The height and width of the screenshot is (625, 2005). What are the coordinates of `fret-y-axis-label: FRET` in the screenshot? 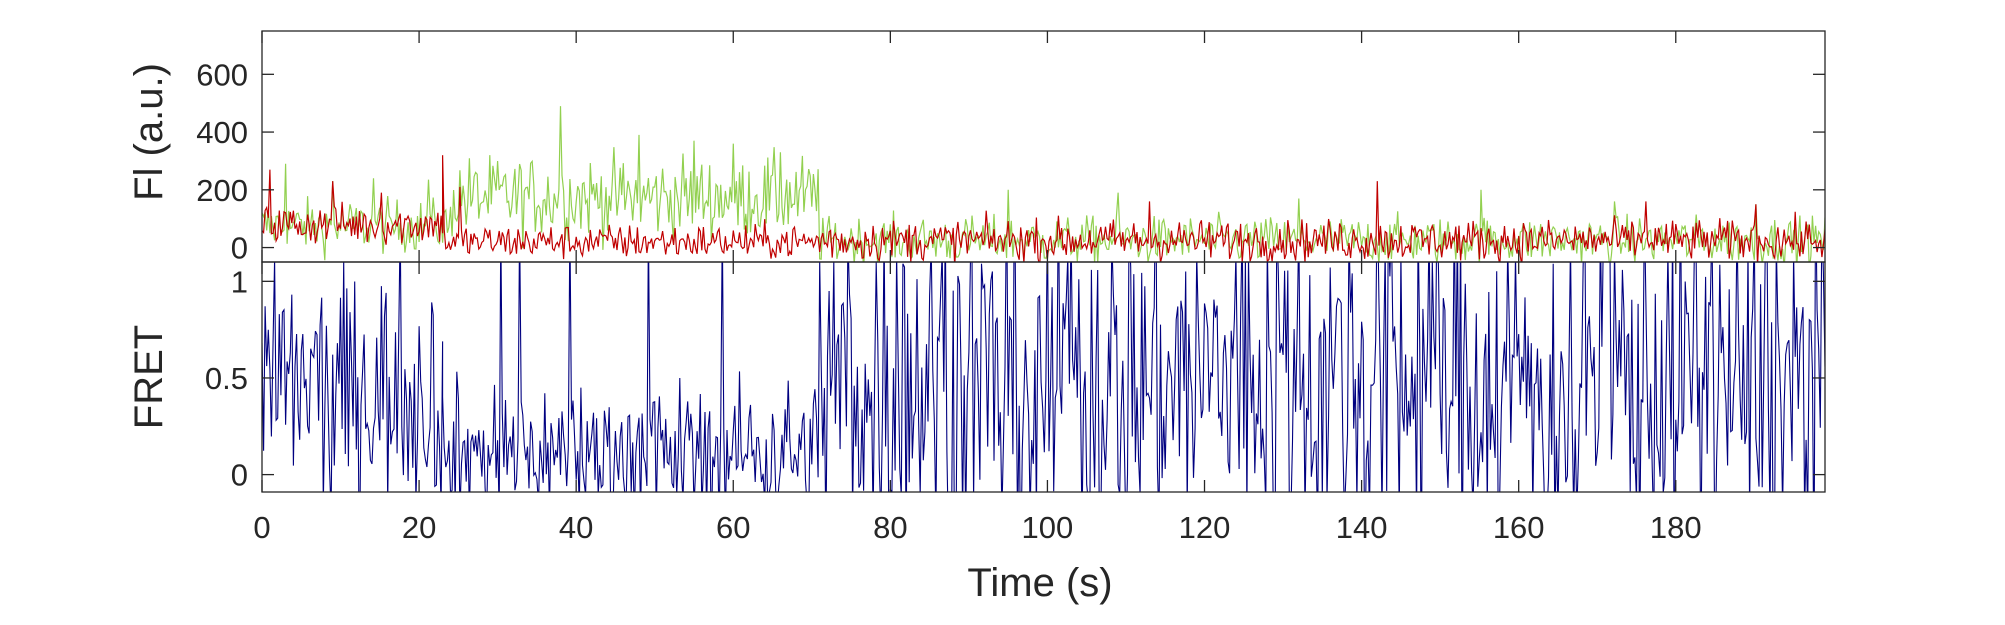 It's located at (149, 377).